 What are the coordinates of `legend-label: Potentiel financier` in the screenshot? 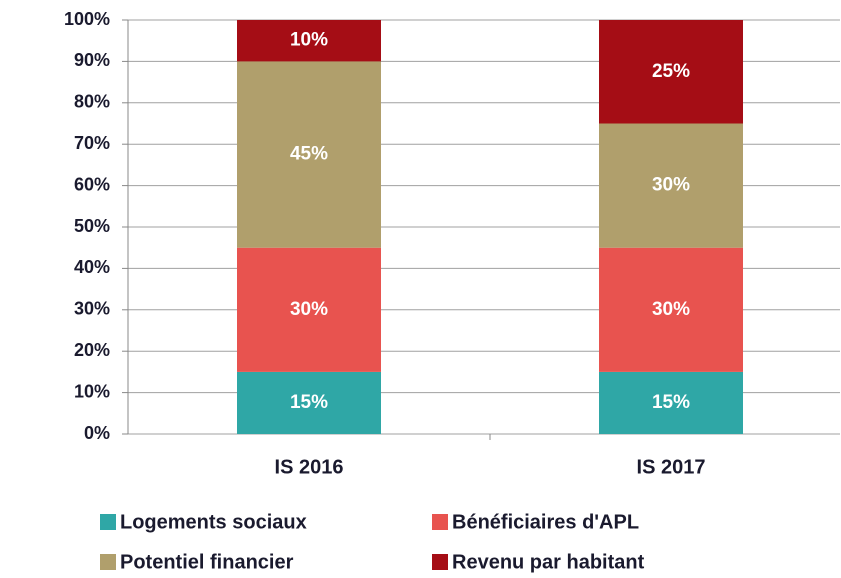 It's located at (207, 562).